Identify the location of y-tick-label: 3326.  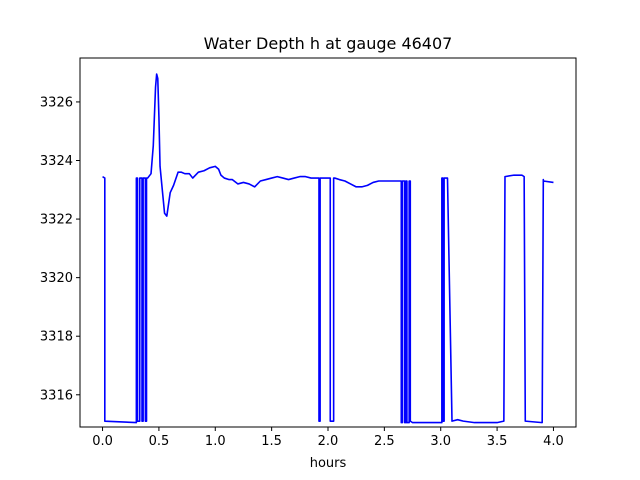
(56, 102).